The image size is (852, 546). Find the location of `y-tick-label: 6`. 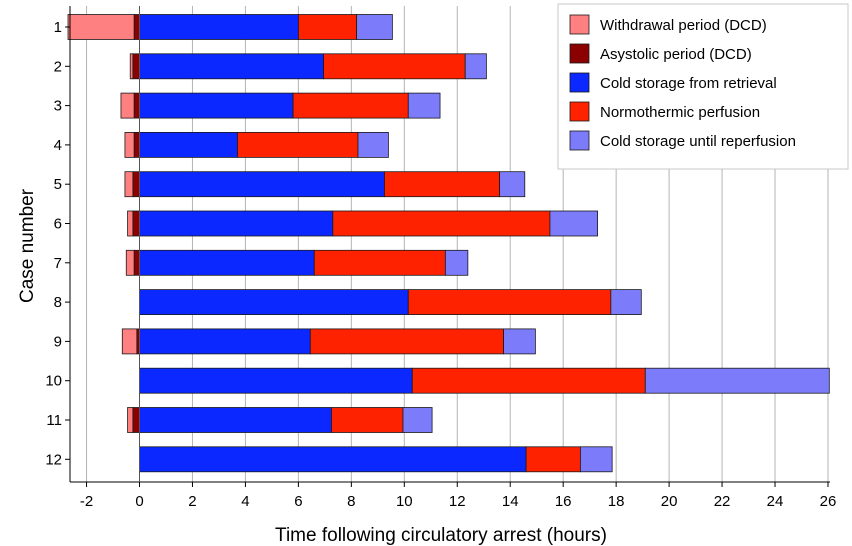

y-tick-label: 6 is located at coordinates (58, 224).